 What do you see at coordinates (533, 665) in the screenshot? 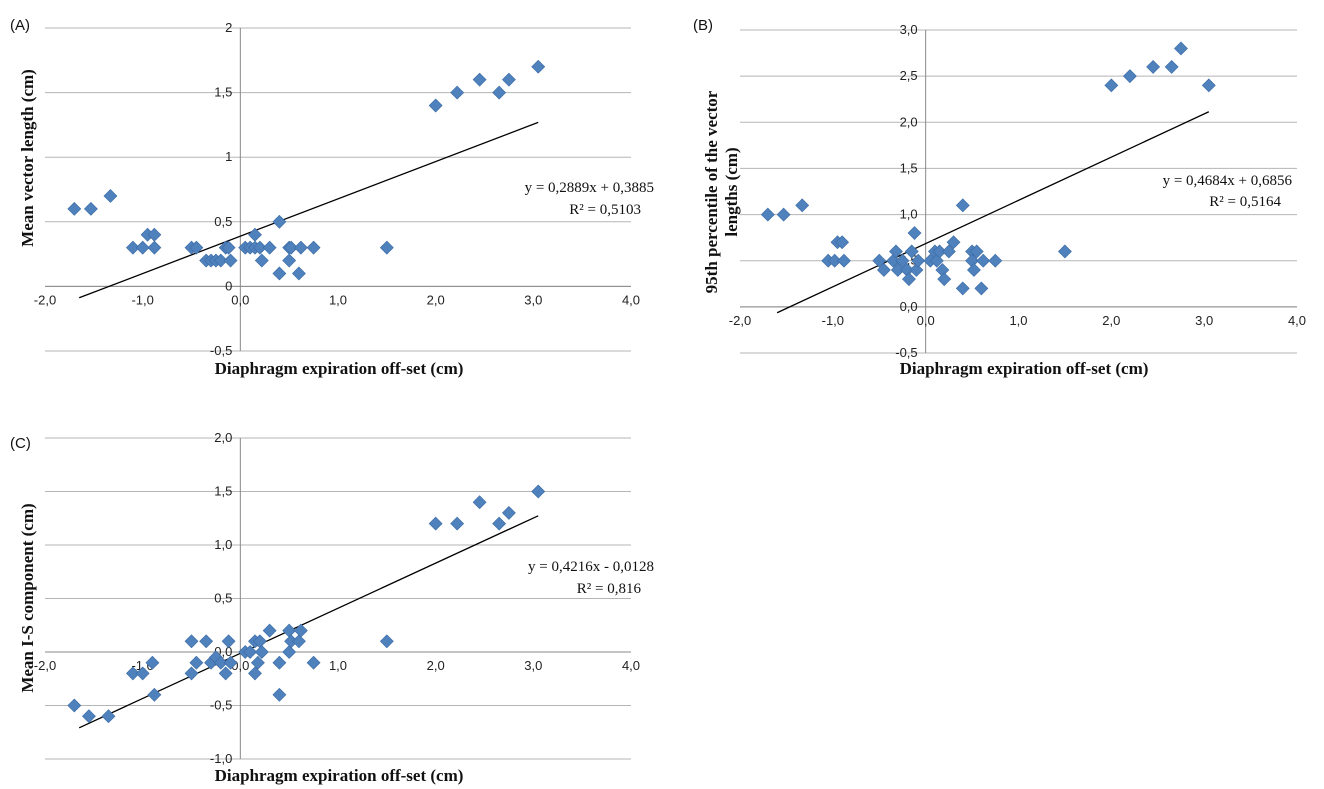
I see `x-tick-label: 3,0` at bounding box center [533, 665].